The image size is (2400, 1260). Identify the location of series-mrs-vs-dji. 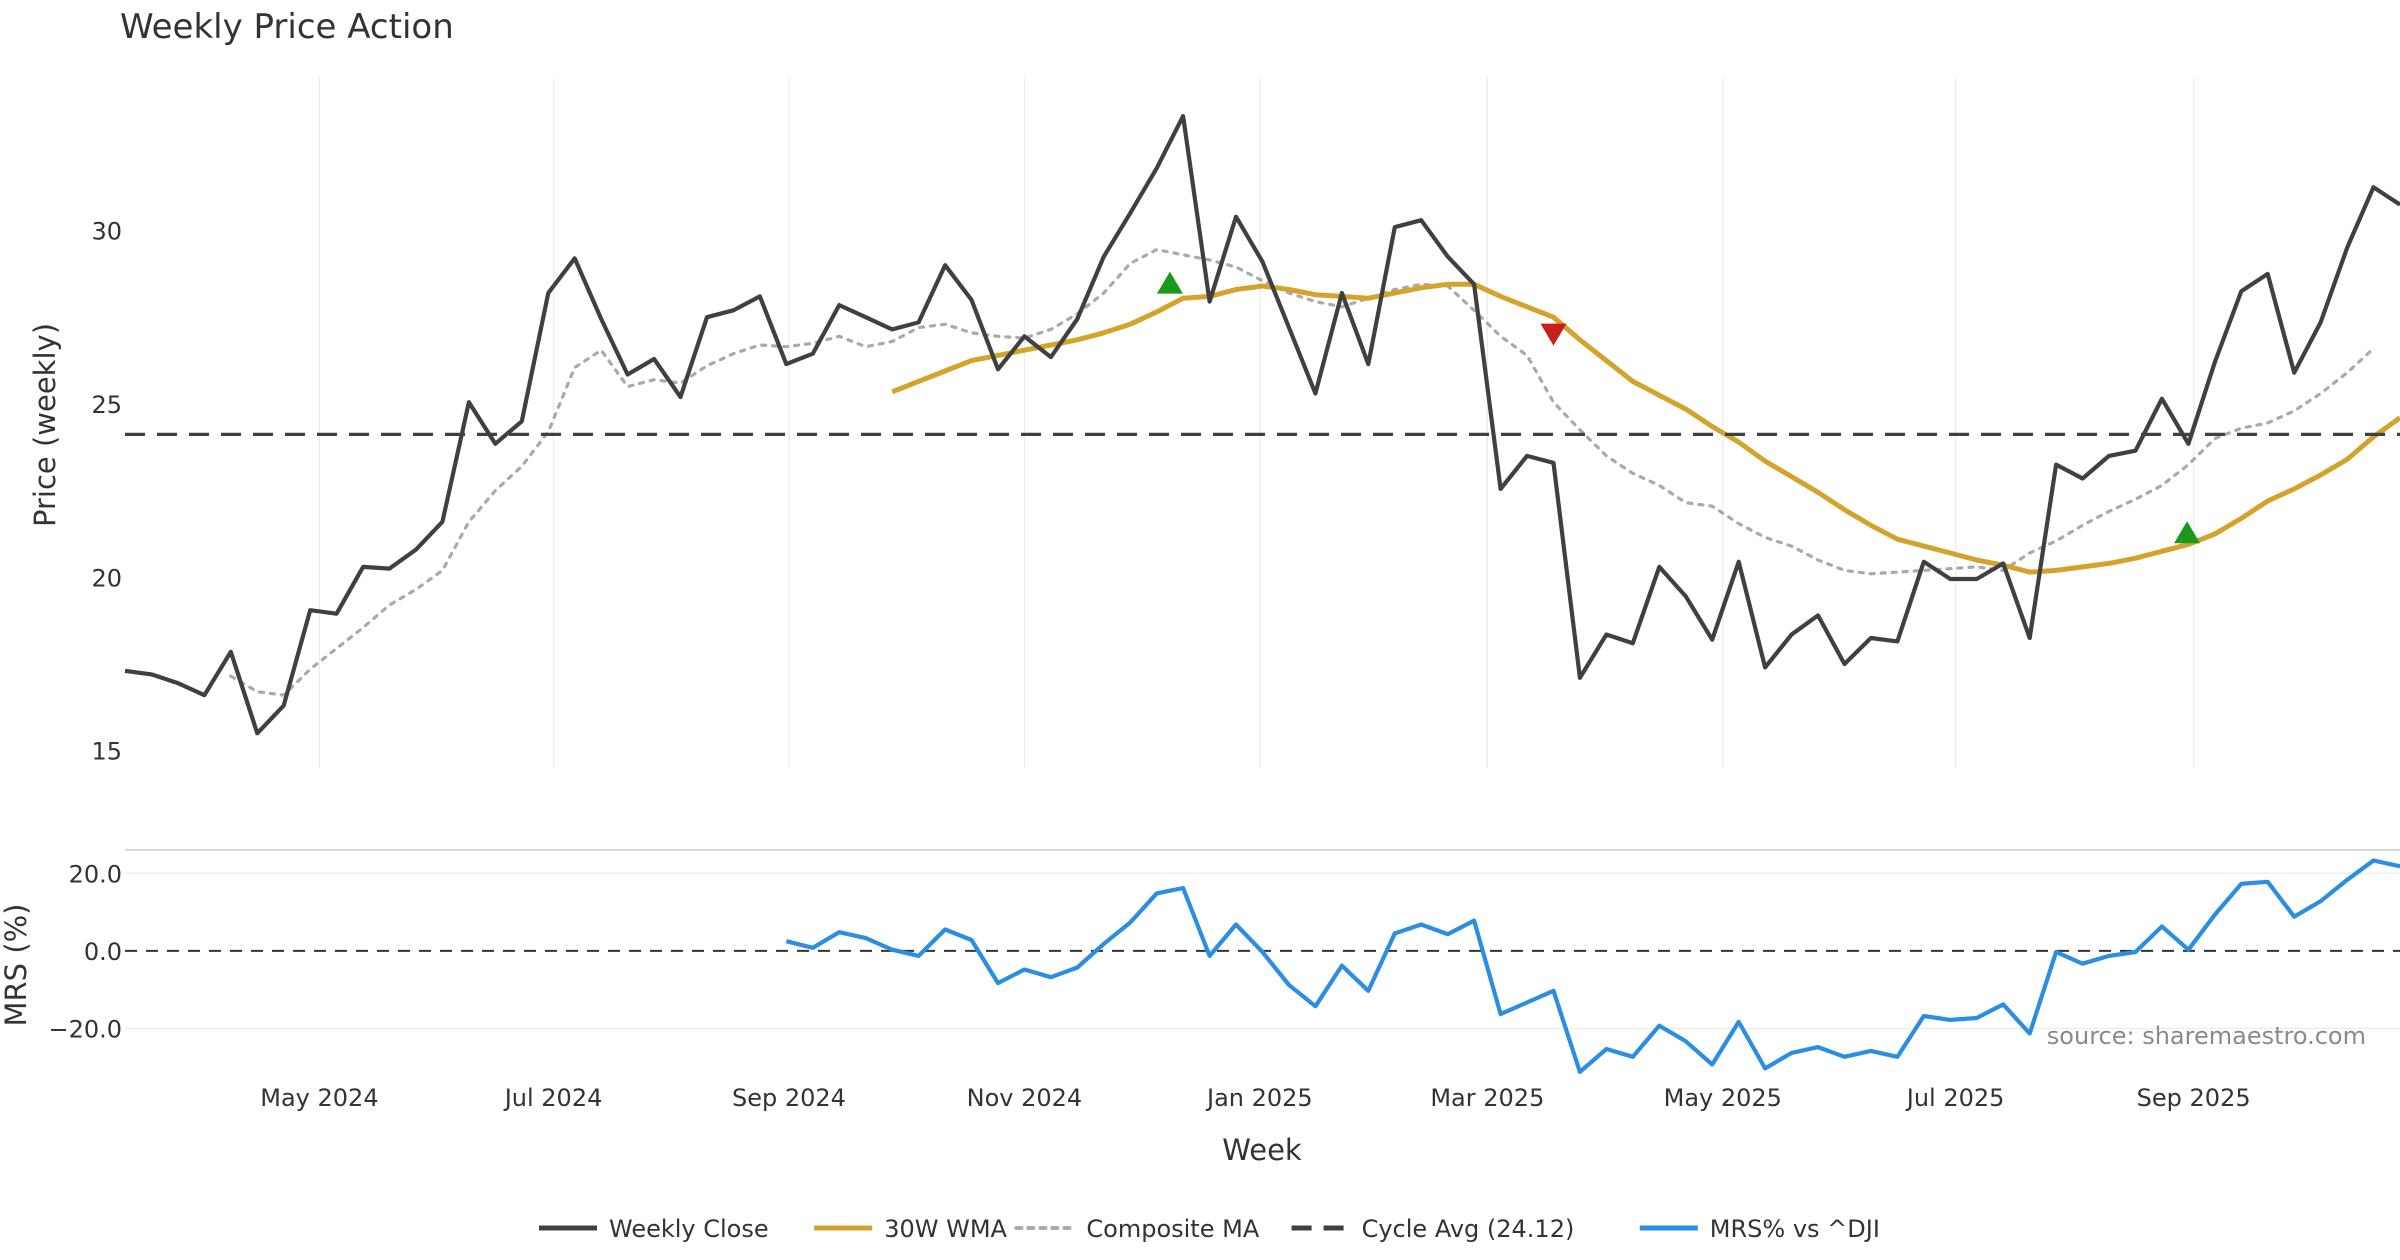
(1592, 966).